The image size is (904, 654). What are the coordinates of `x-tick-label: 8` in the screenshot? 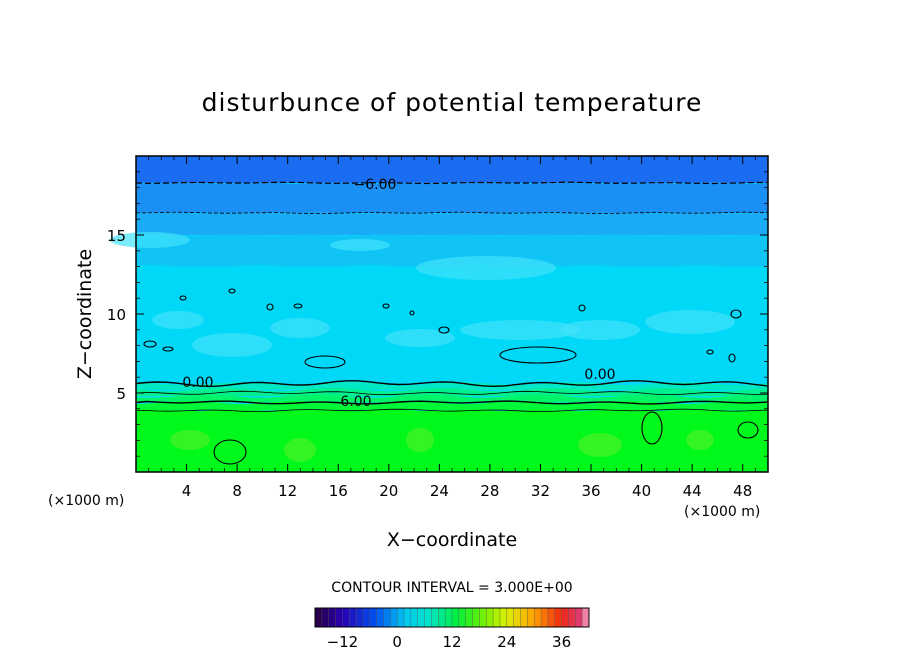 It's located at (237, 491).